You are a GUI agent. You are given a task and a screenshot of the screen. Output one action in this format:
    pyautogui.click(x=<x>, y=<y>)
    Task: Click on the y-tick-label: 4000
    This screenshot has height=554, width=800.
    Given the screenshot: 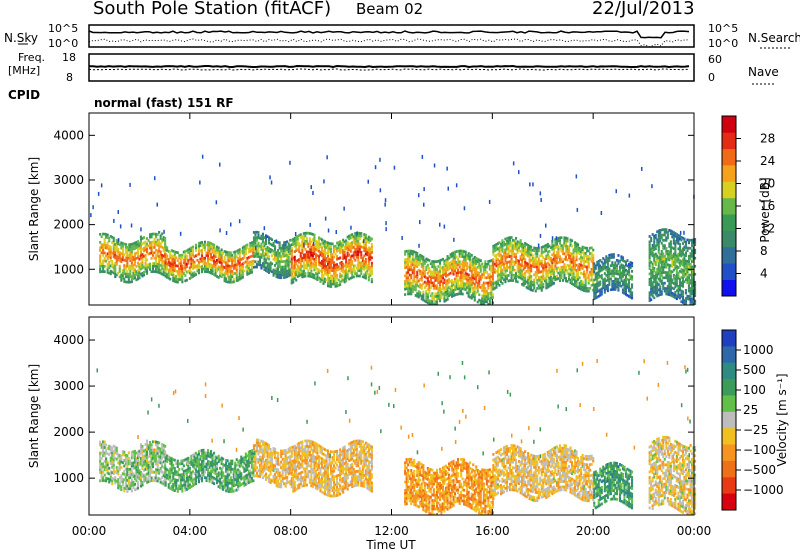 What is the action you would take?
    pyautogui.click(x=68, y=135)
    